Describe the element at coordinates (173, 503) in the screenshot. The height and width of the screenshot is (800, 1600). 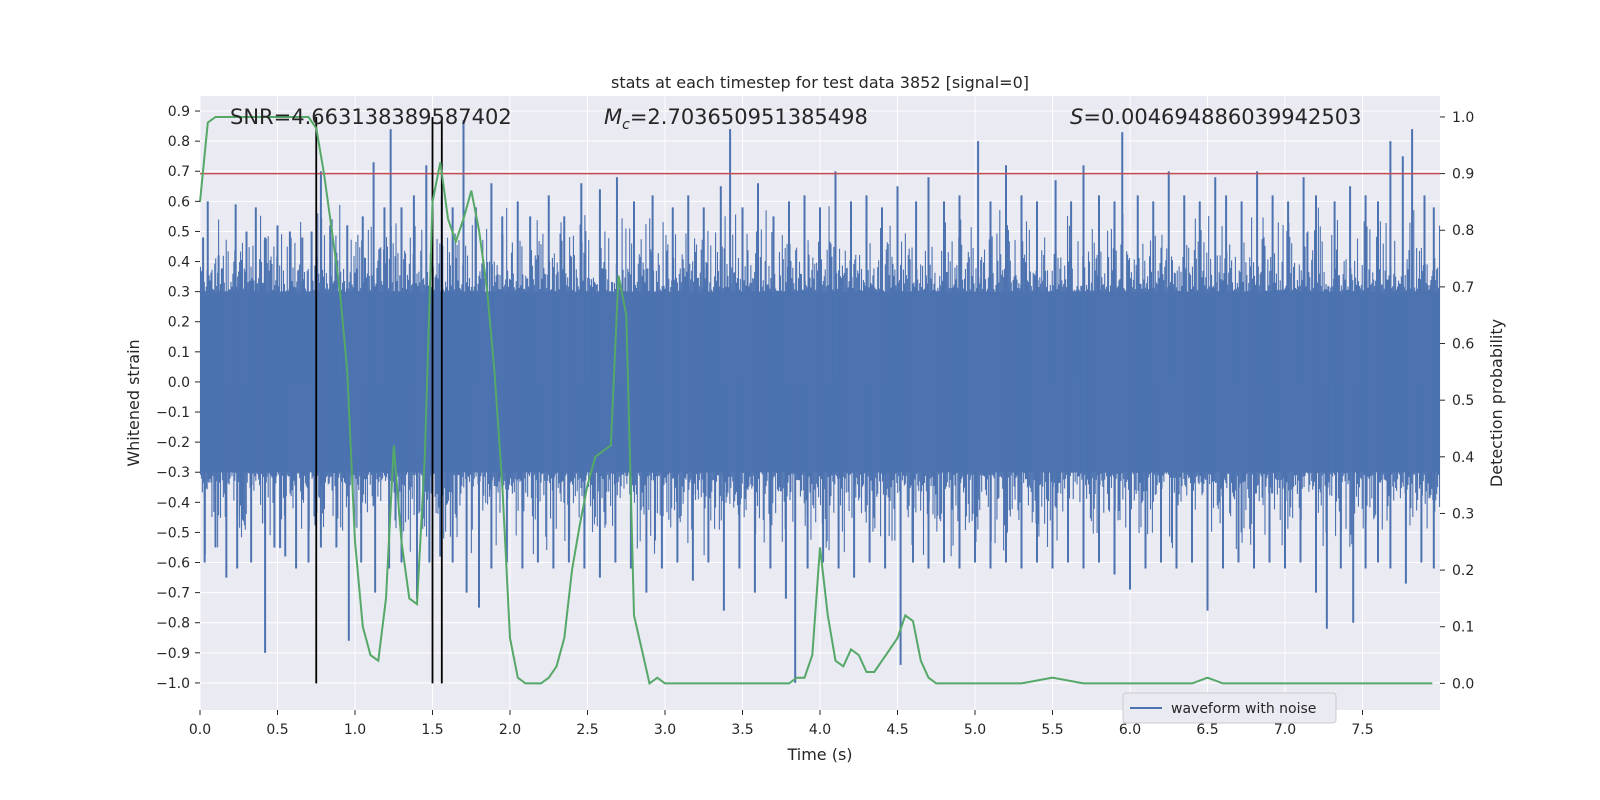
I see `y-tick-label: −0.4` at that location.